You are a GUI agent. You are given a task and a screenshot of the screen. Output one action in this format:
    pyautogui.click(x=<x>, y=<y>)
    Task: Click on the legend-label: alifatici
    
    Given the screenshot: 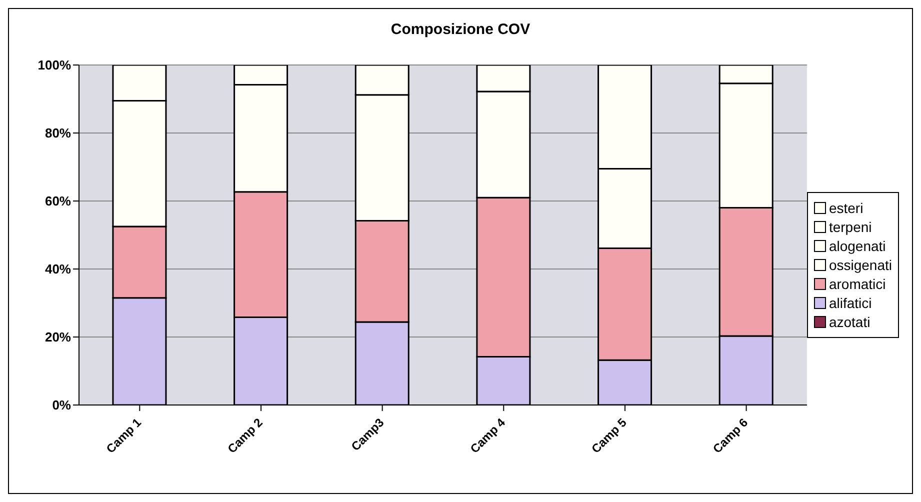 What is the action you would take?
    pyautogui.click(x=850, y=303)
    